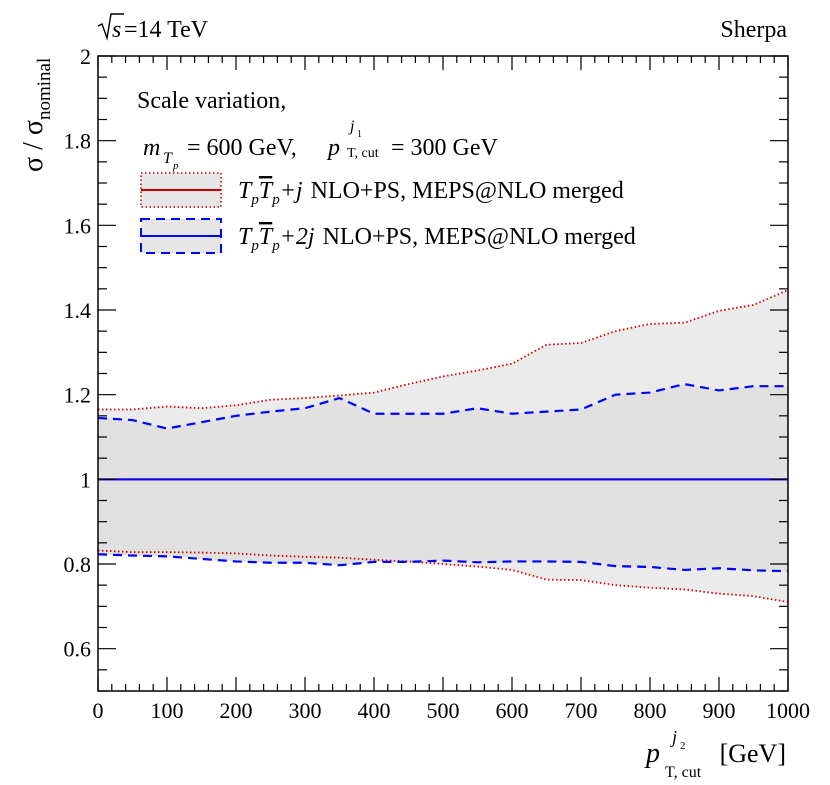 The image size is (830, 785). I want to click on y-axis-label-sub: nominal, so click(44, 89).